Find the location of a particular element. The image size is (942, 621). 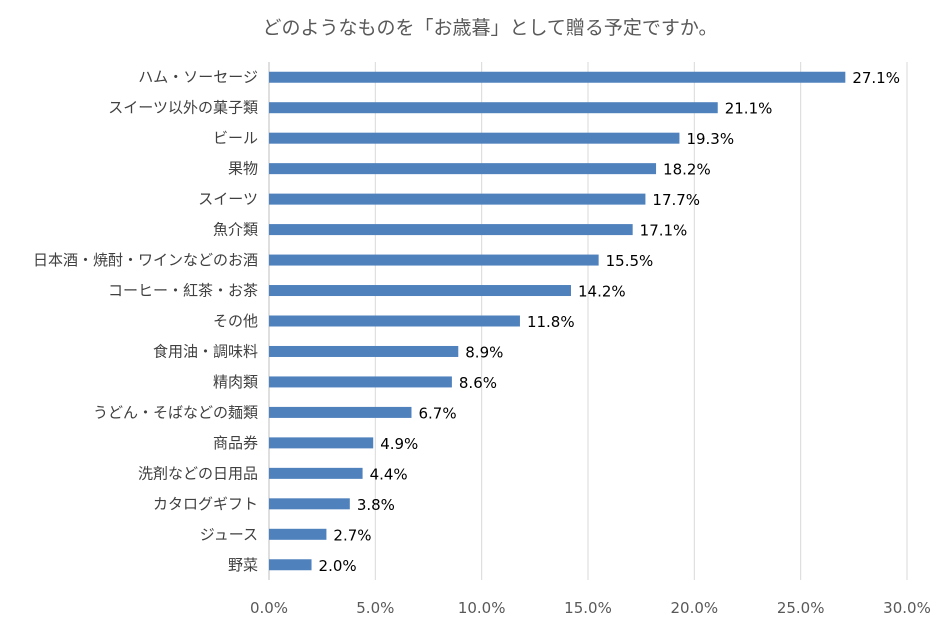

x-tick-label: 15.0% is located at coordinates (588, 608).